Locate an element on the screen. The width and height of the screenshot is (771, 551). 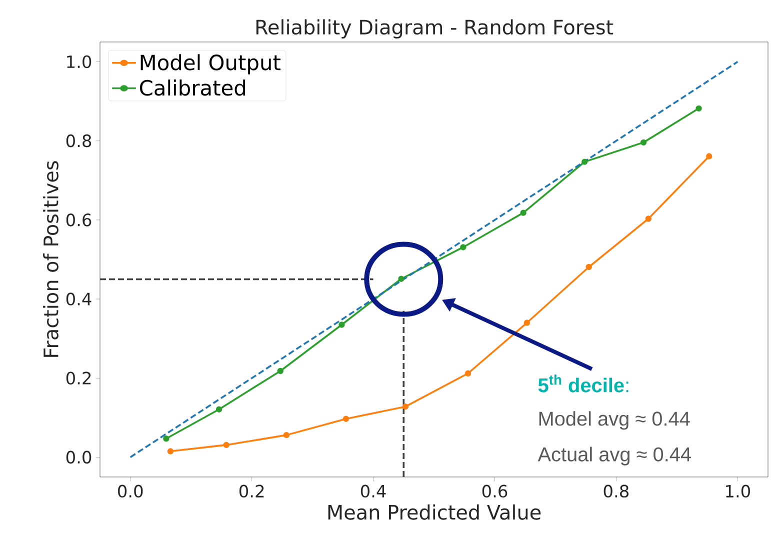
y-tick-label: 0.4 is located at coordinates (79, 299).